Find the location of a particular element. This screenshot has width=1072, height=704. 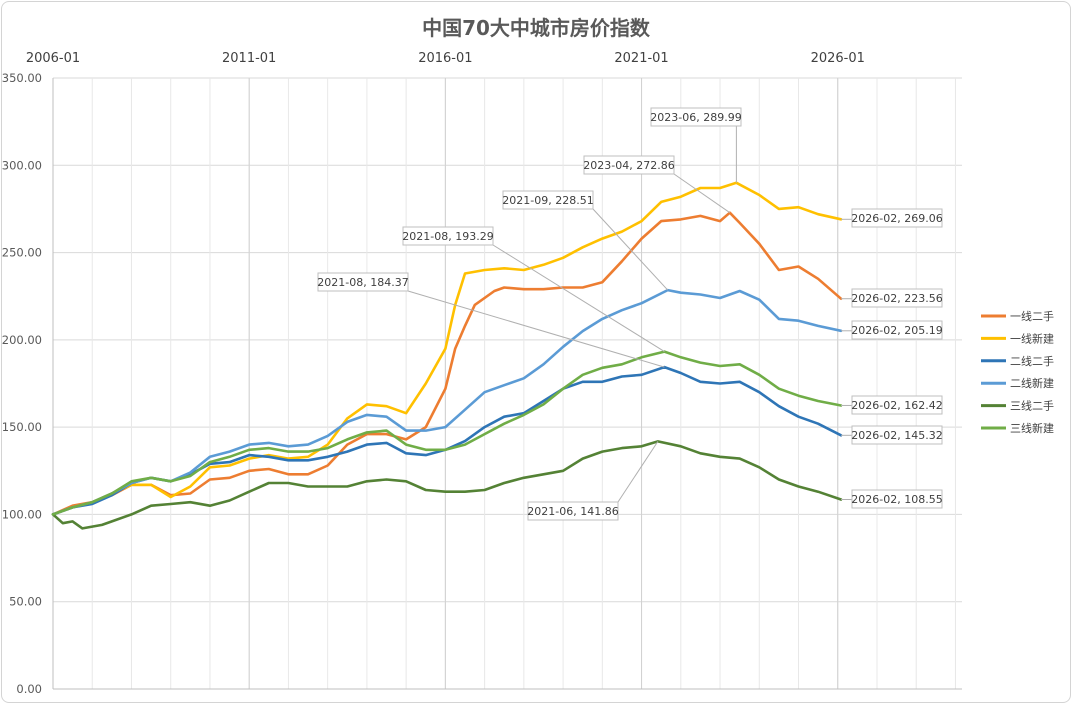

annotation-label: 2023-06, 289.99 is located at coordinates (695, 117).